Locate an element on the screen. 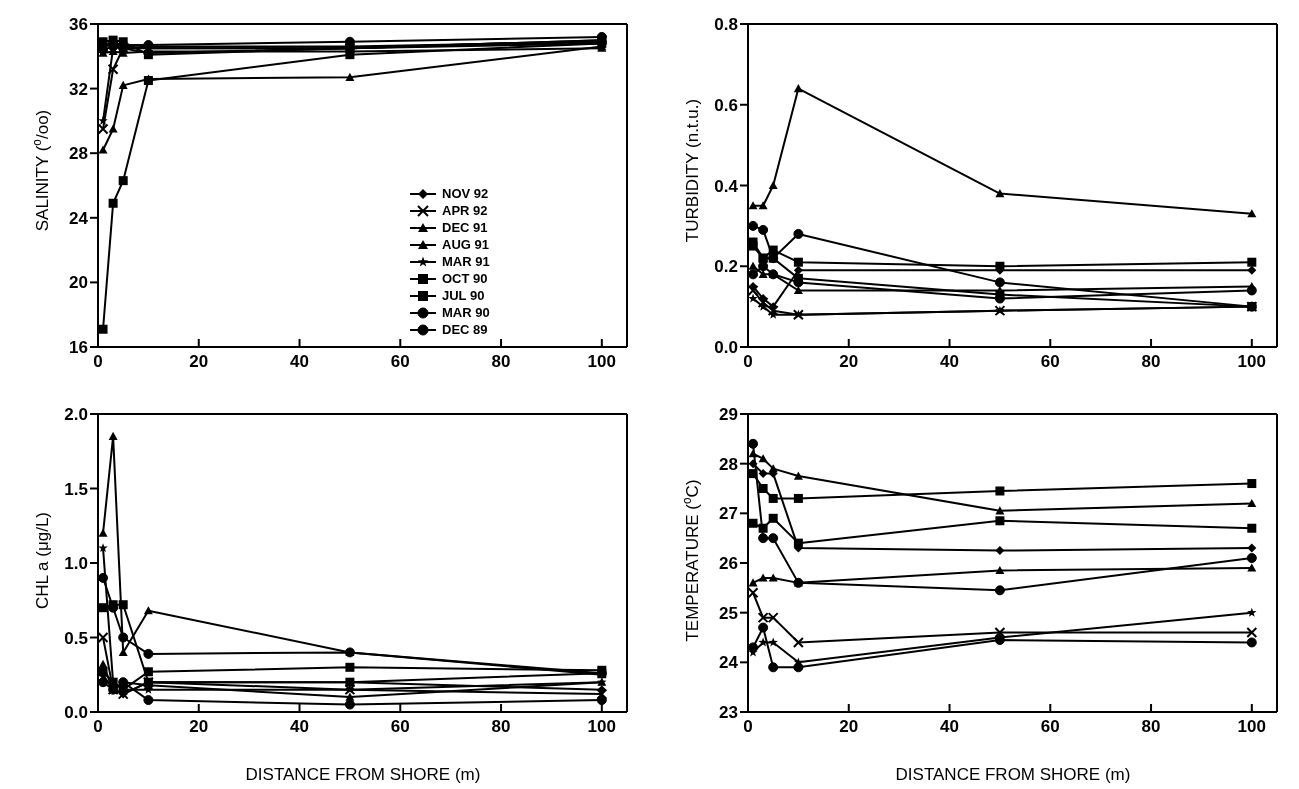 This screenshot has width=1299, height=789. legend-label: JUL 90 is located at coordinates (463, 295).